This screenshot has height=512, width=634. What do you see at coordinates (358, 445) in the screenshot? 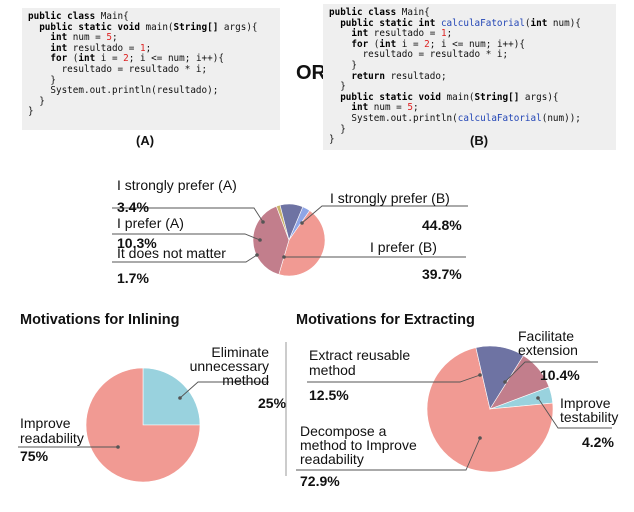
I see `pie2-label-1-line2: method to Improve` at bounding box center [358, 445].